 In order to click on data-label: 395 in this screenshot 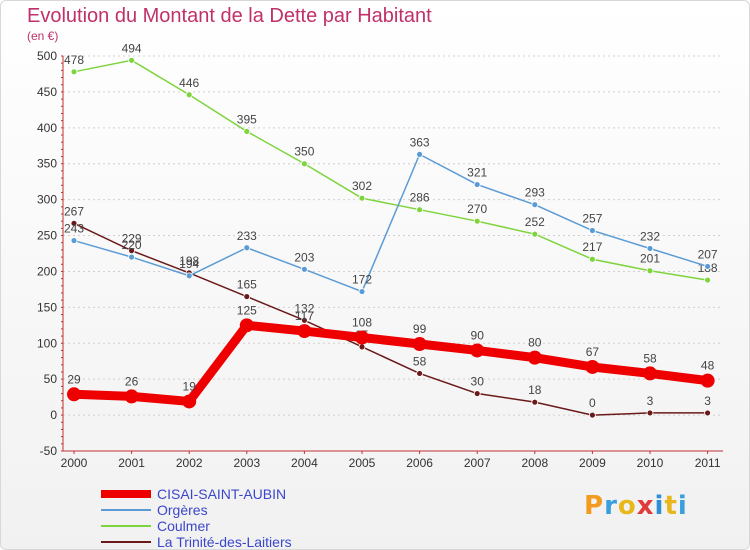, I will do `click(247, 119)`.